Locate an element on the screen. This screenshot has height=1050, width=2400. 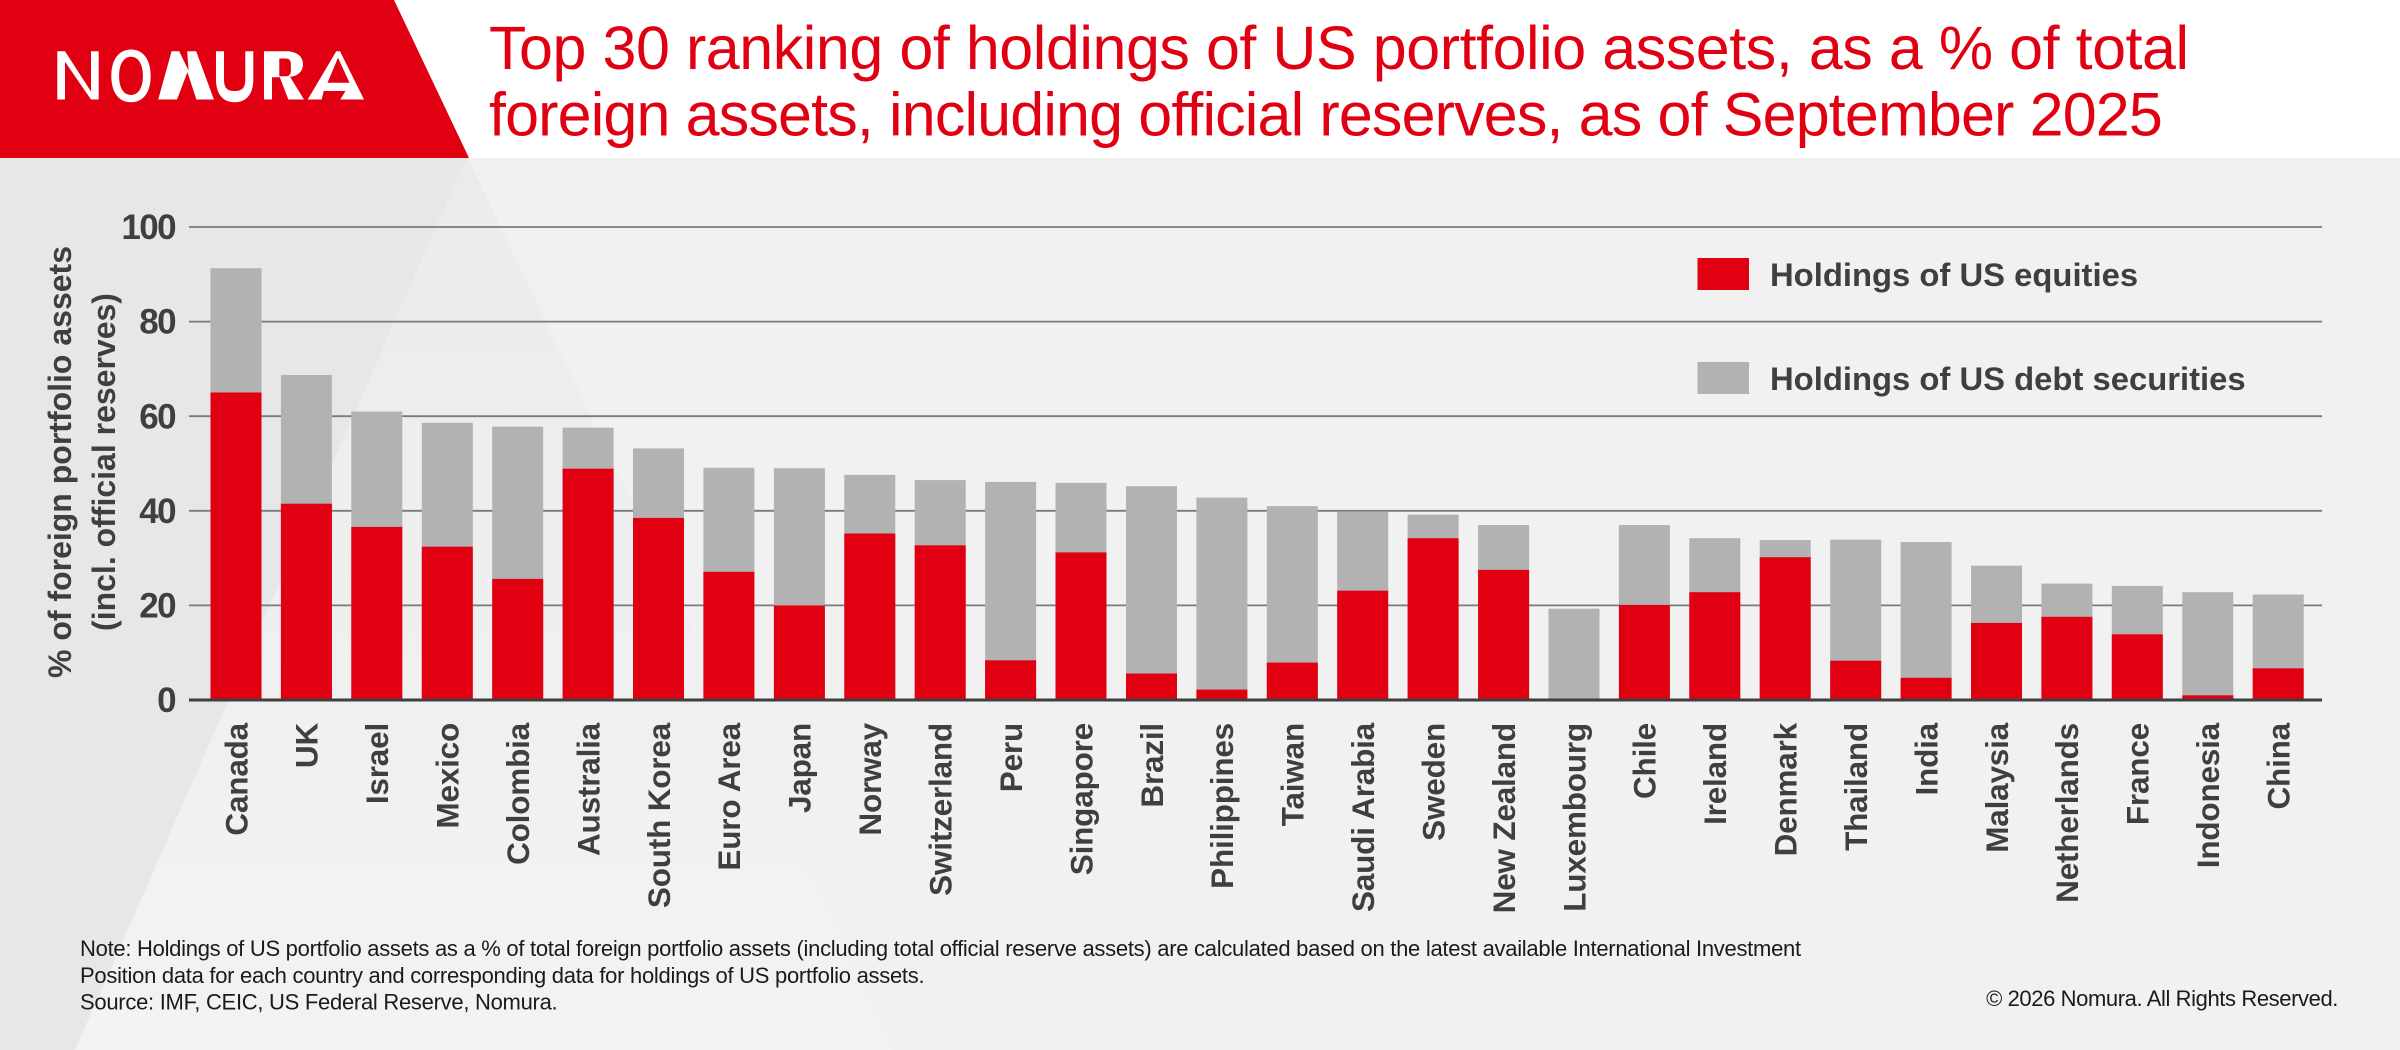
svg-text: Indonesia is located at coordinates (2208, 795).